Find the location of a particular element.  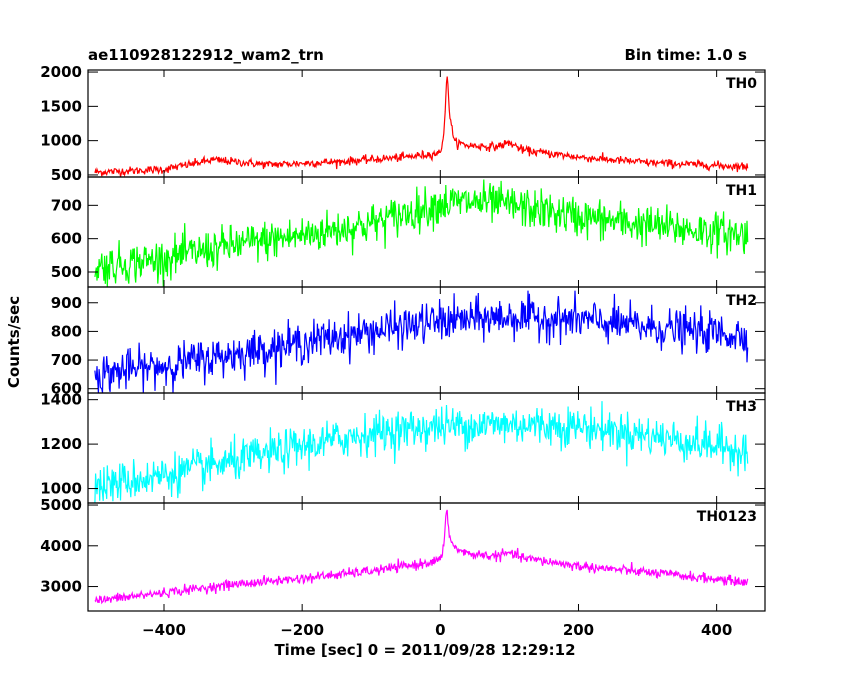

panel-label-th1: TH1 is located at coordinates (741, 191).